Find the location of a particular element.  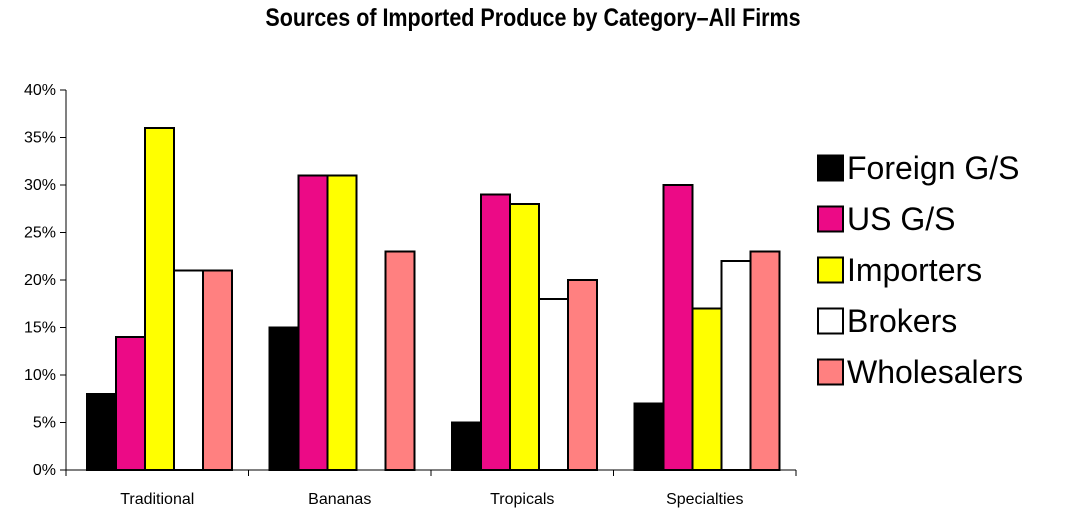

y-tick-label: 35% is located at coordinates (40, 138).